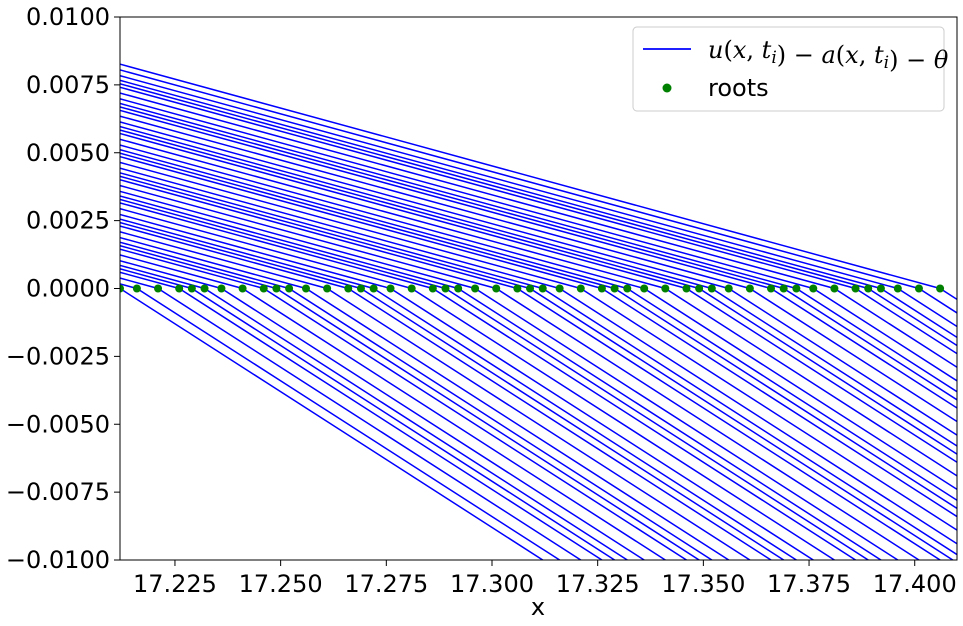 The width and height of the screenshot is (963, 626). What do you see at coordinates (68, 85) in the screenshot?
I see `y-tick-label: 0.0075` at bounding box center [68, 85].